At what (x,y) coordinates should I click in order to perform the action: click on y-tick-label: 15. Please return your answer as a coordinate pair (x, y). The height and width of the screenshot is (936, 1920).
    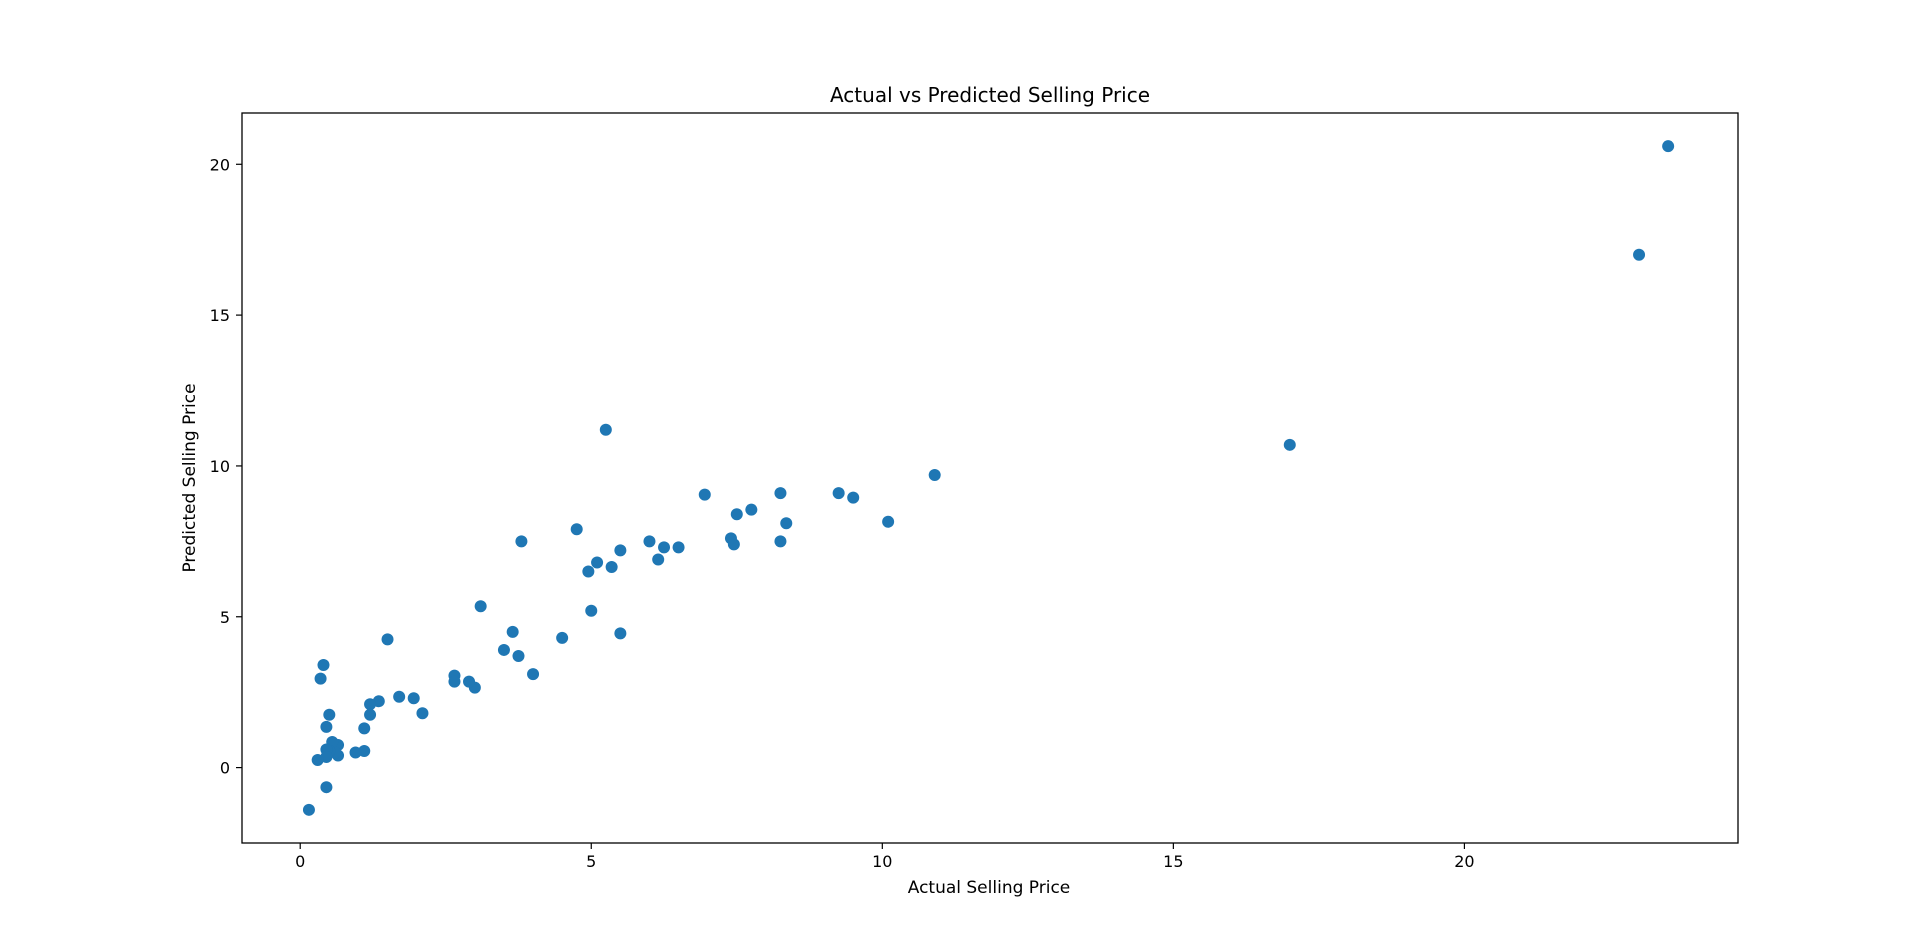
    Looking at the image, I should click on (220, 315).